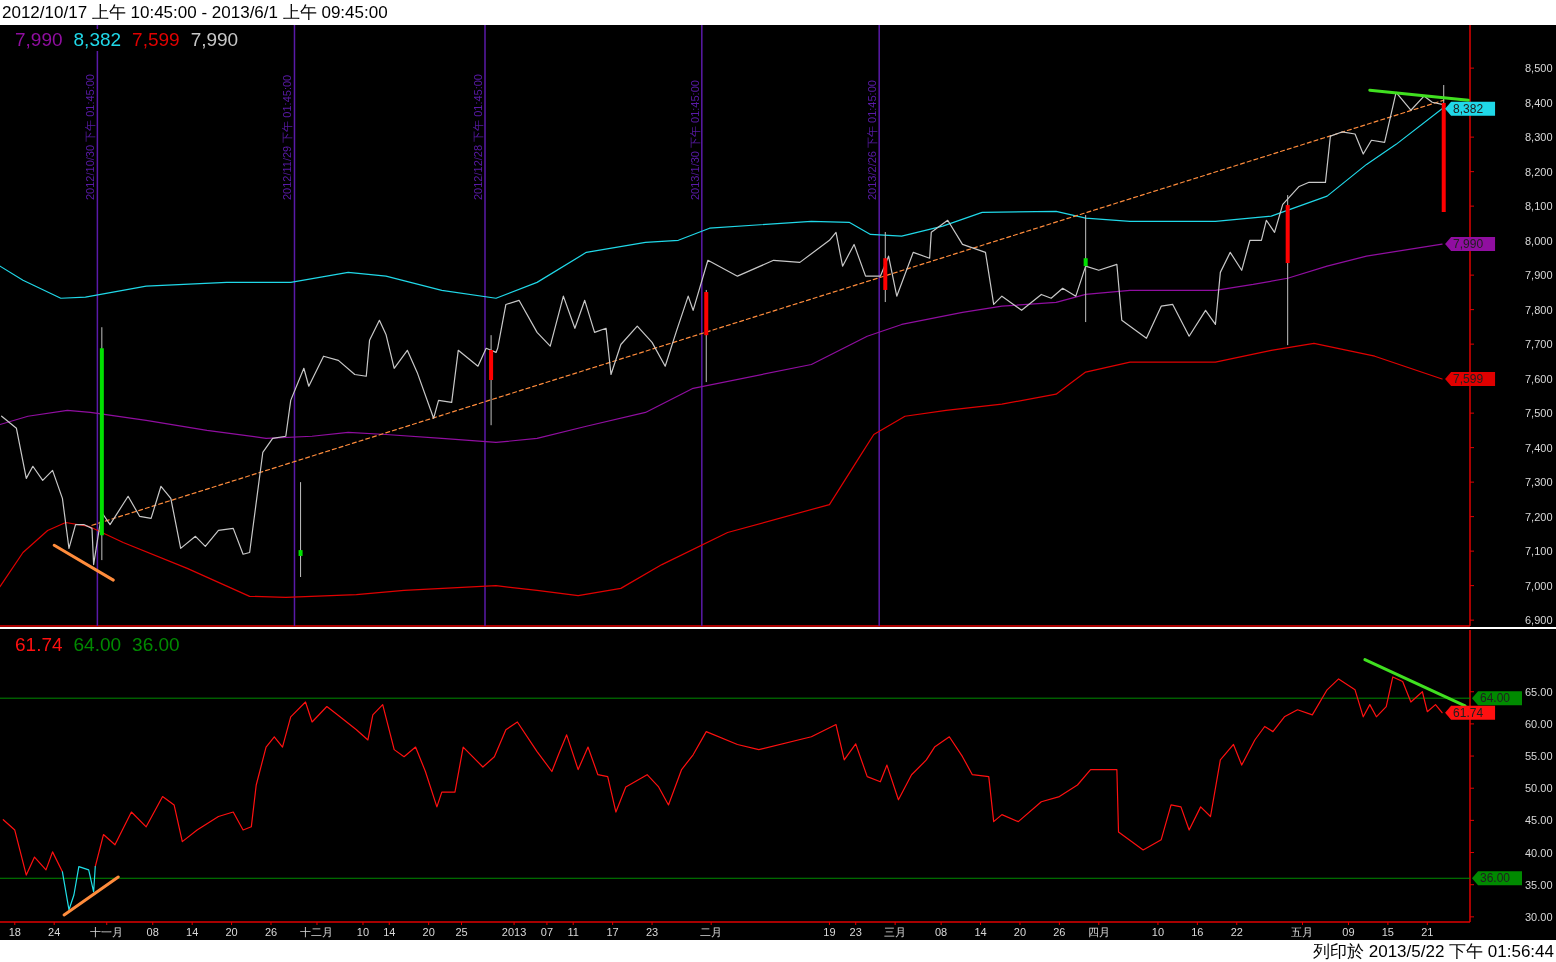 The height and width of the screenshot is (962, 1556). Describe the element at coordinates (1539, 275) in the screenshot. I see `y-tick-label: 7,900` at that location.